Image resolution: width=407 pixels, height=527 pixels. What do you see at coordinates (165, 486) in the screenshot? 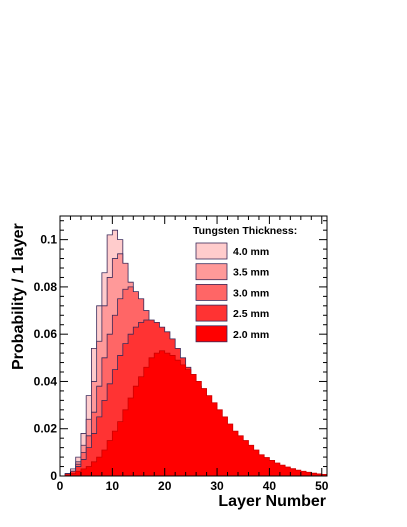
I see `x-tick-label: 20` at bounding box center [165, 486].